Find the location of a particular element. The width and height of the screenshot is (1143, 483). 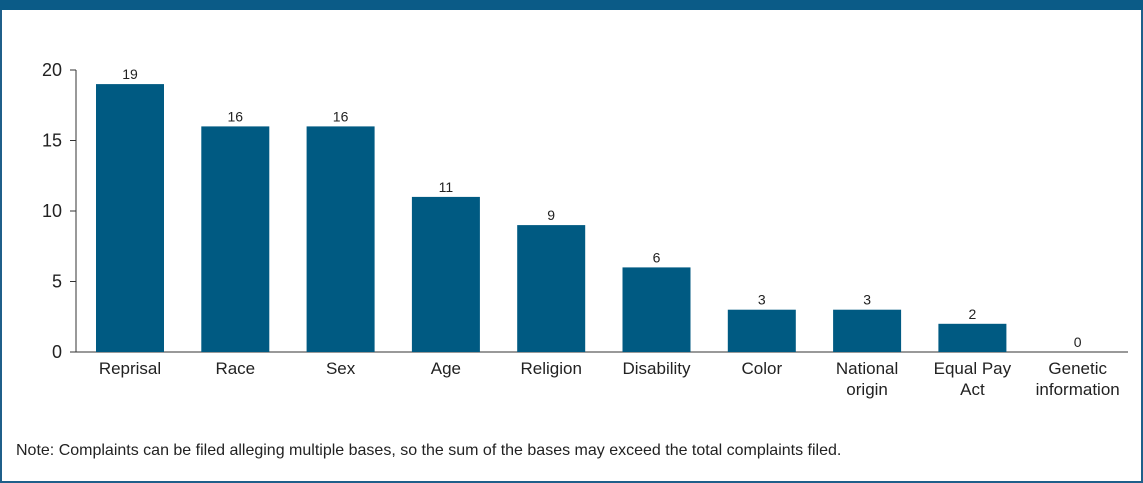

y-tick-label: 15 is located at coordinates (52, 141).